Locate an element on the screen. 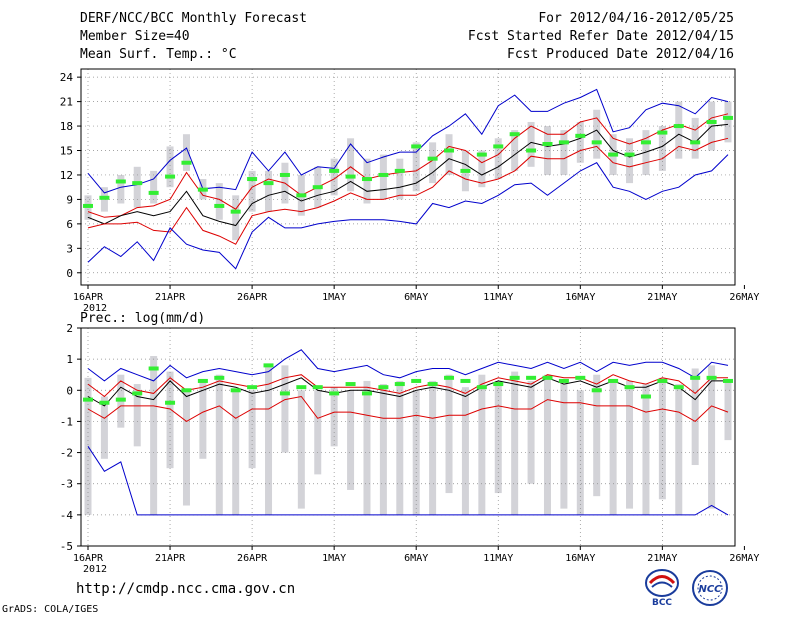 The height and width of the screenshot is (618, 800). precip-title: Prec.: log(mm/d) is located at coordinates (142, 318).